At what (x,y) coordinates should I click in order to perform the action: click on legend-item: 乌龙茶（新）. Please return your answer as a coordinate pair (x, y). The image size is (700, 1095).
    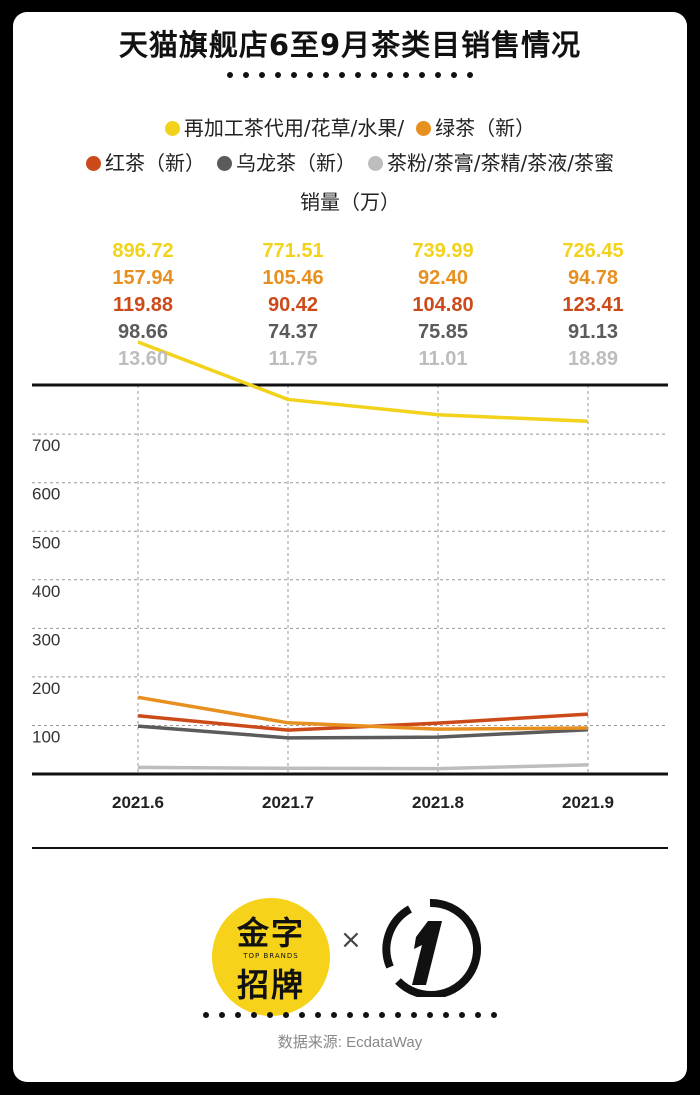
    Looking at the image, I should click on (286, 161).